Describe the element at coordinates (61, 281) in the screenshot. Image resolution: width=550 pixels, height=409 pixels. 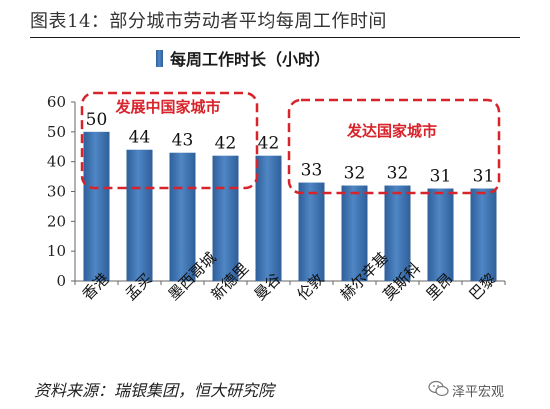
I see `y-tick-label: 0` at that location.